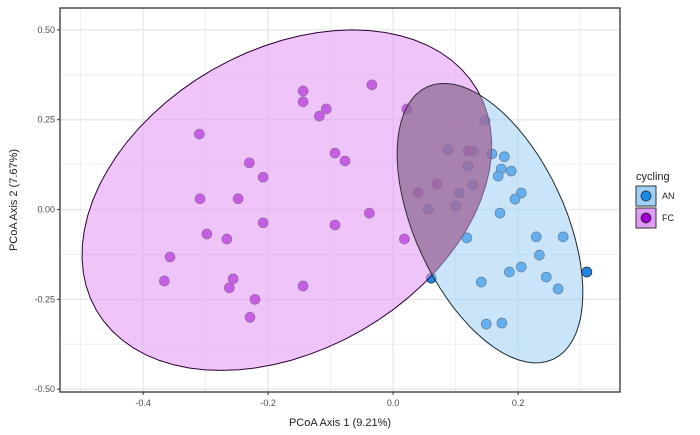  Describe the element at coordinates (518, 403) in the screenshot. I see `x-tick-label: 0.2` at that location.